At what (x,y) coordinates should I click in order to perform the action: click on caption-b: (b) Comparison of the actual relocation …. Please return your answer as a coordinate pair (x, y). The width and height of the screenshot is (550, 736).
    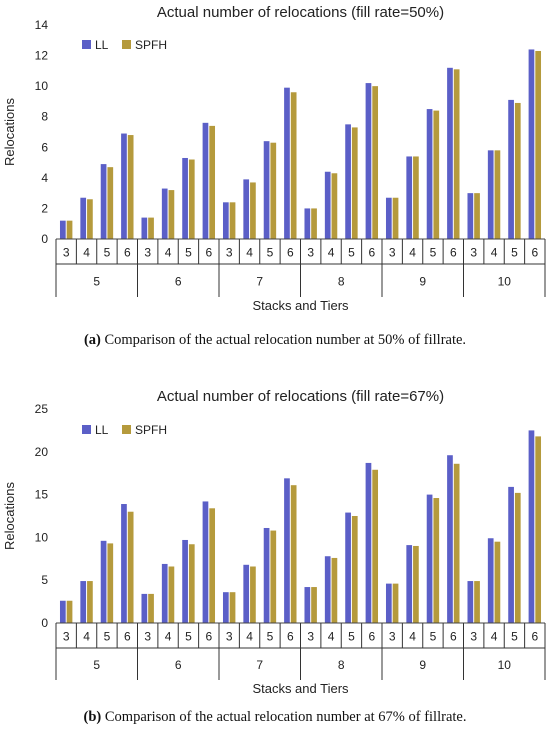
    Looking at the image, I should click on (275, 717).